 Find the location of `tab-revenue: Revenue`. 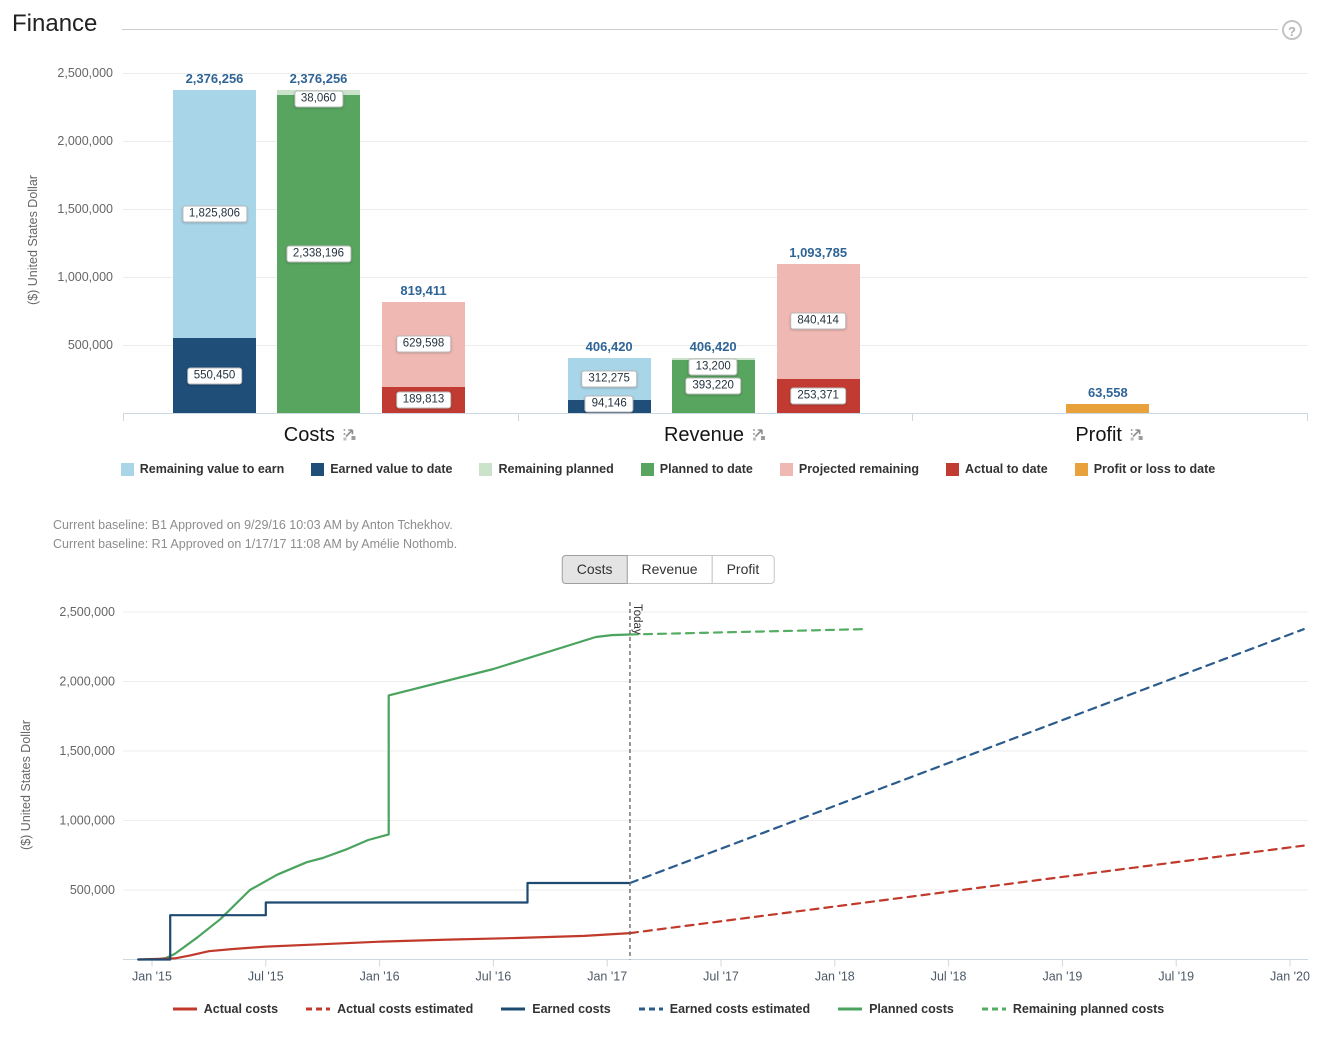

tab-revenue: Revenue is located at coordinates (669, 569).